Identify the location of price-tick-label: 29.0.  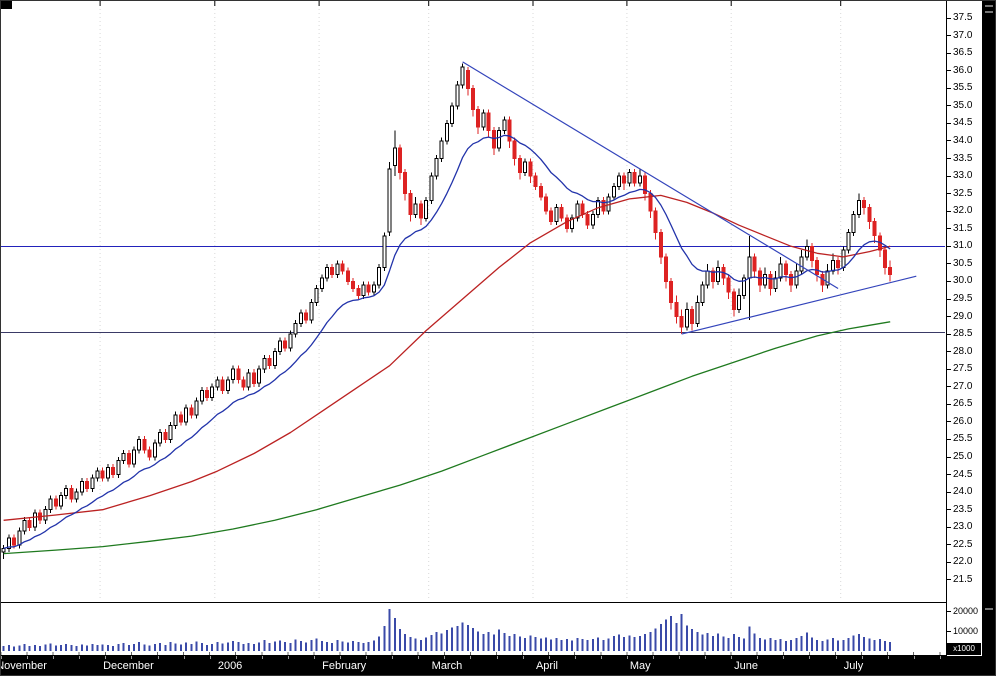
(963, 316).